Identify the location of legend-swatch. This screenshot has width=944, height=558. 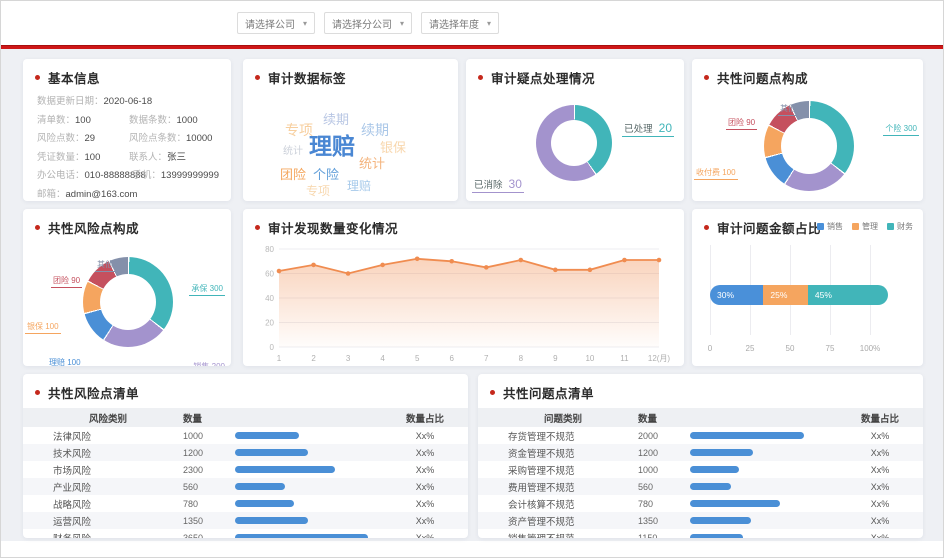
(820, 226).